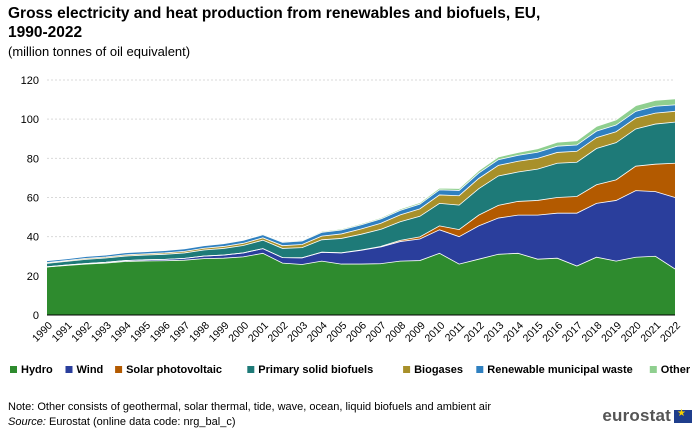 The image size is (700, 432). What do you see at coordinates (572, 331) in the screenshot?
I see `x-tick-label: 2017` at bounding box center [572, 331].